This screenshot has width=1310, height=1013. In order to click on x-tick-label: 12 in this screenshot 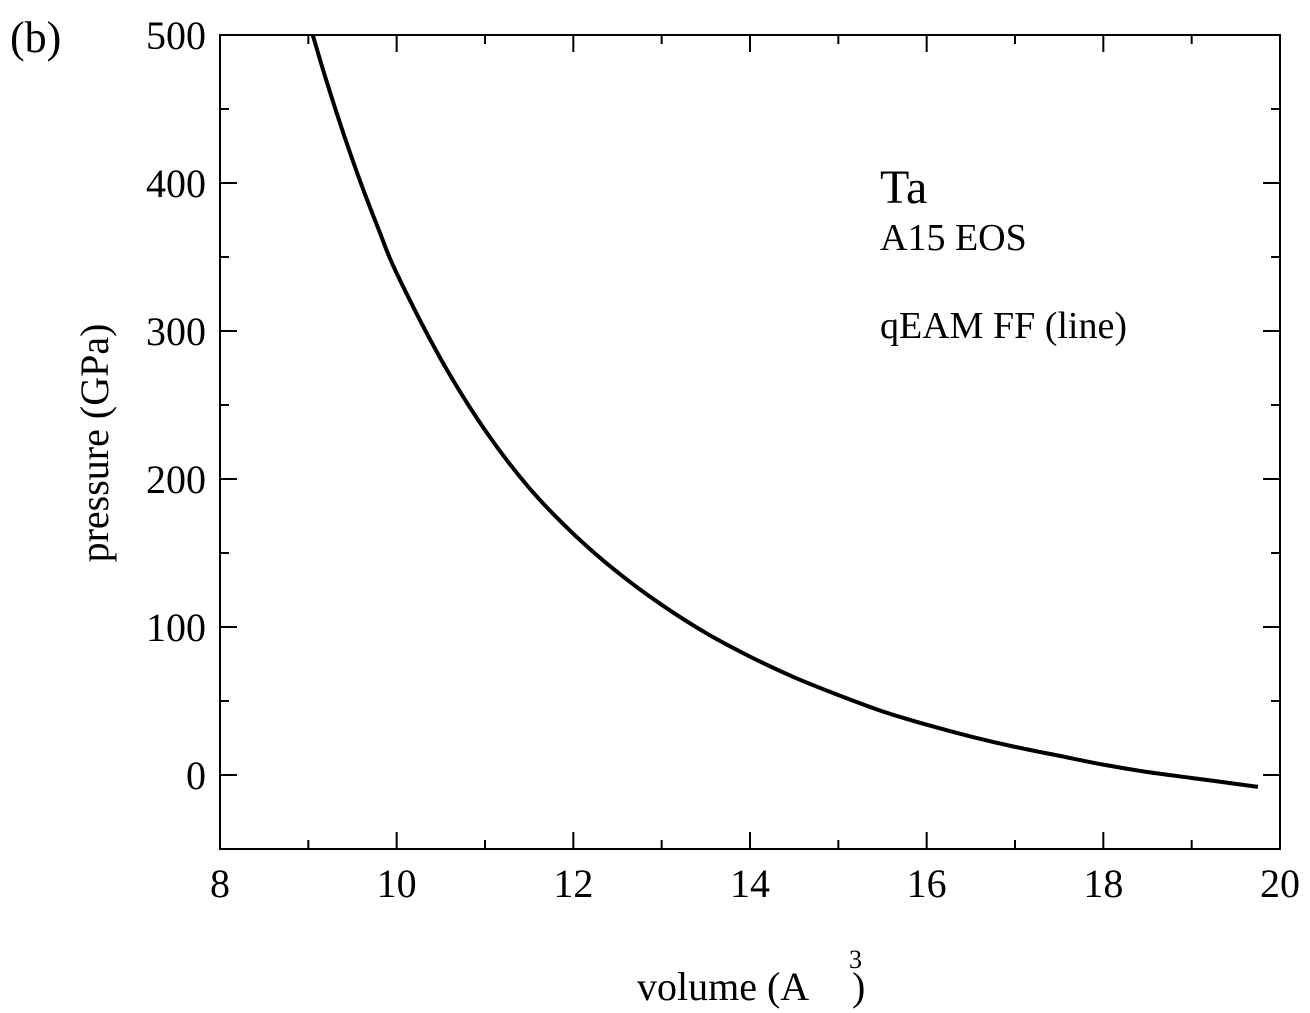, I will do `click(573, 883)`.